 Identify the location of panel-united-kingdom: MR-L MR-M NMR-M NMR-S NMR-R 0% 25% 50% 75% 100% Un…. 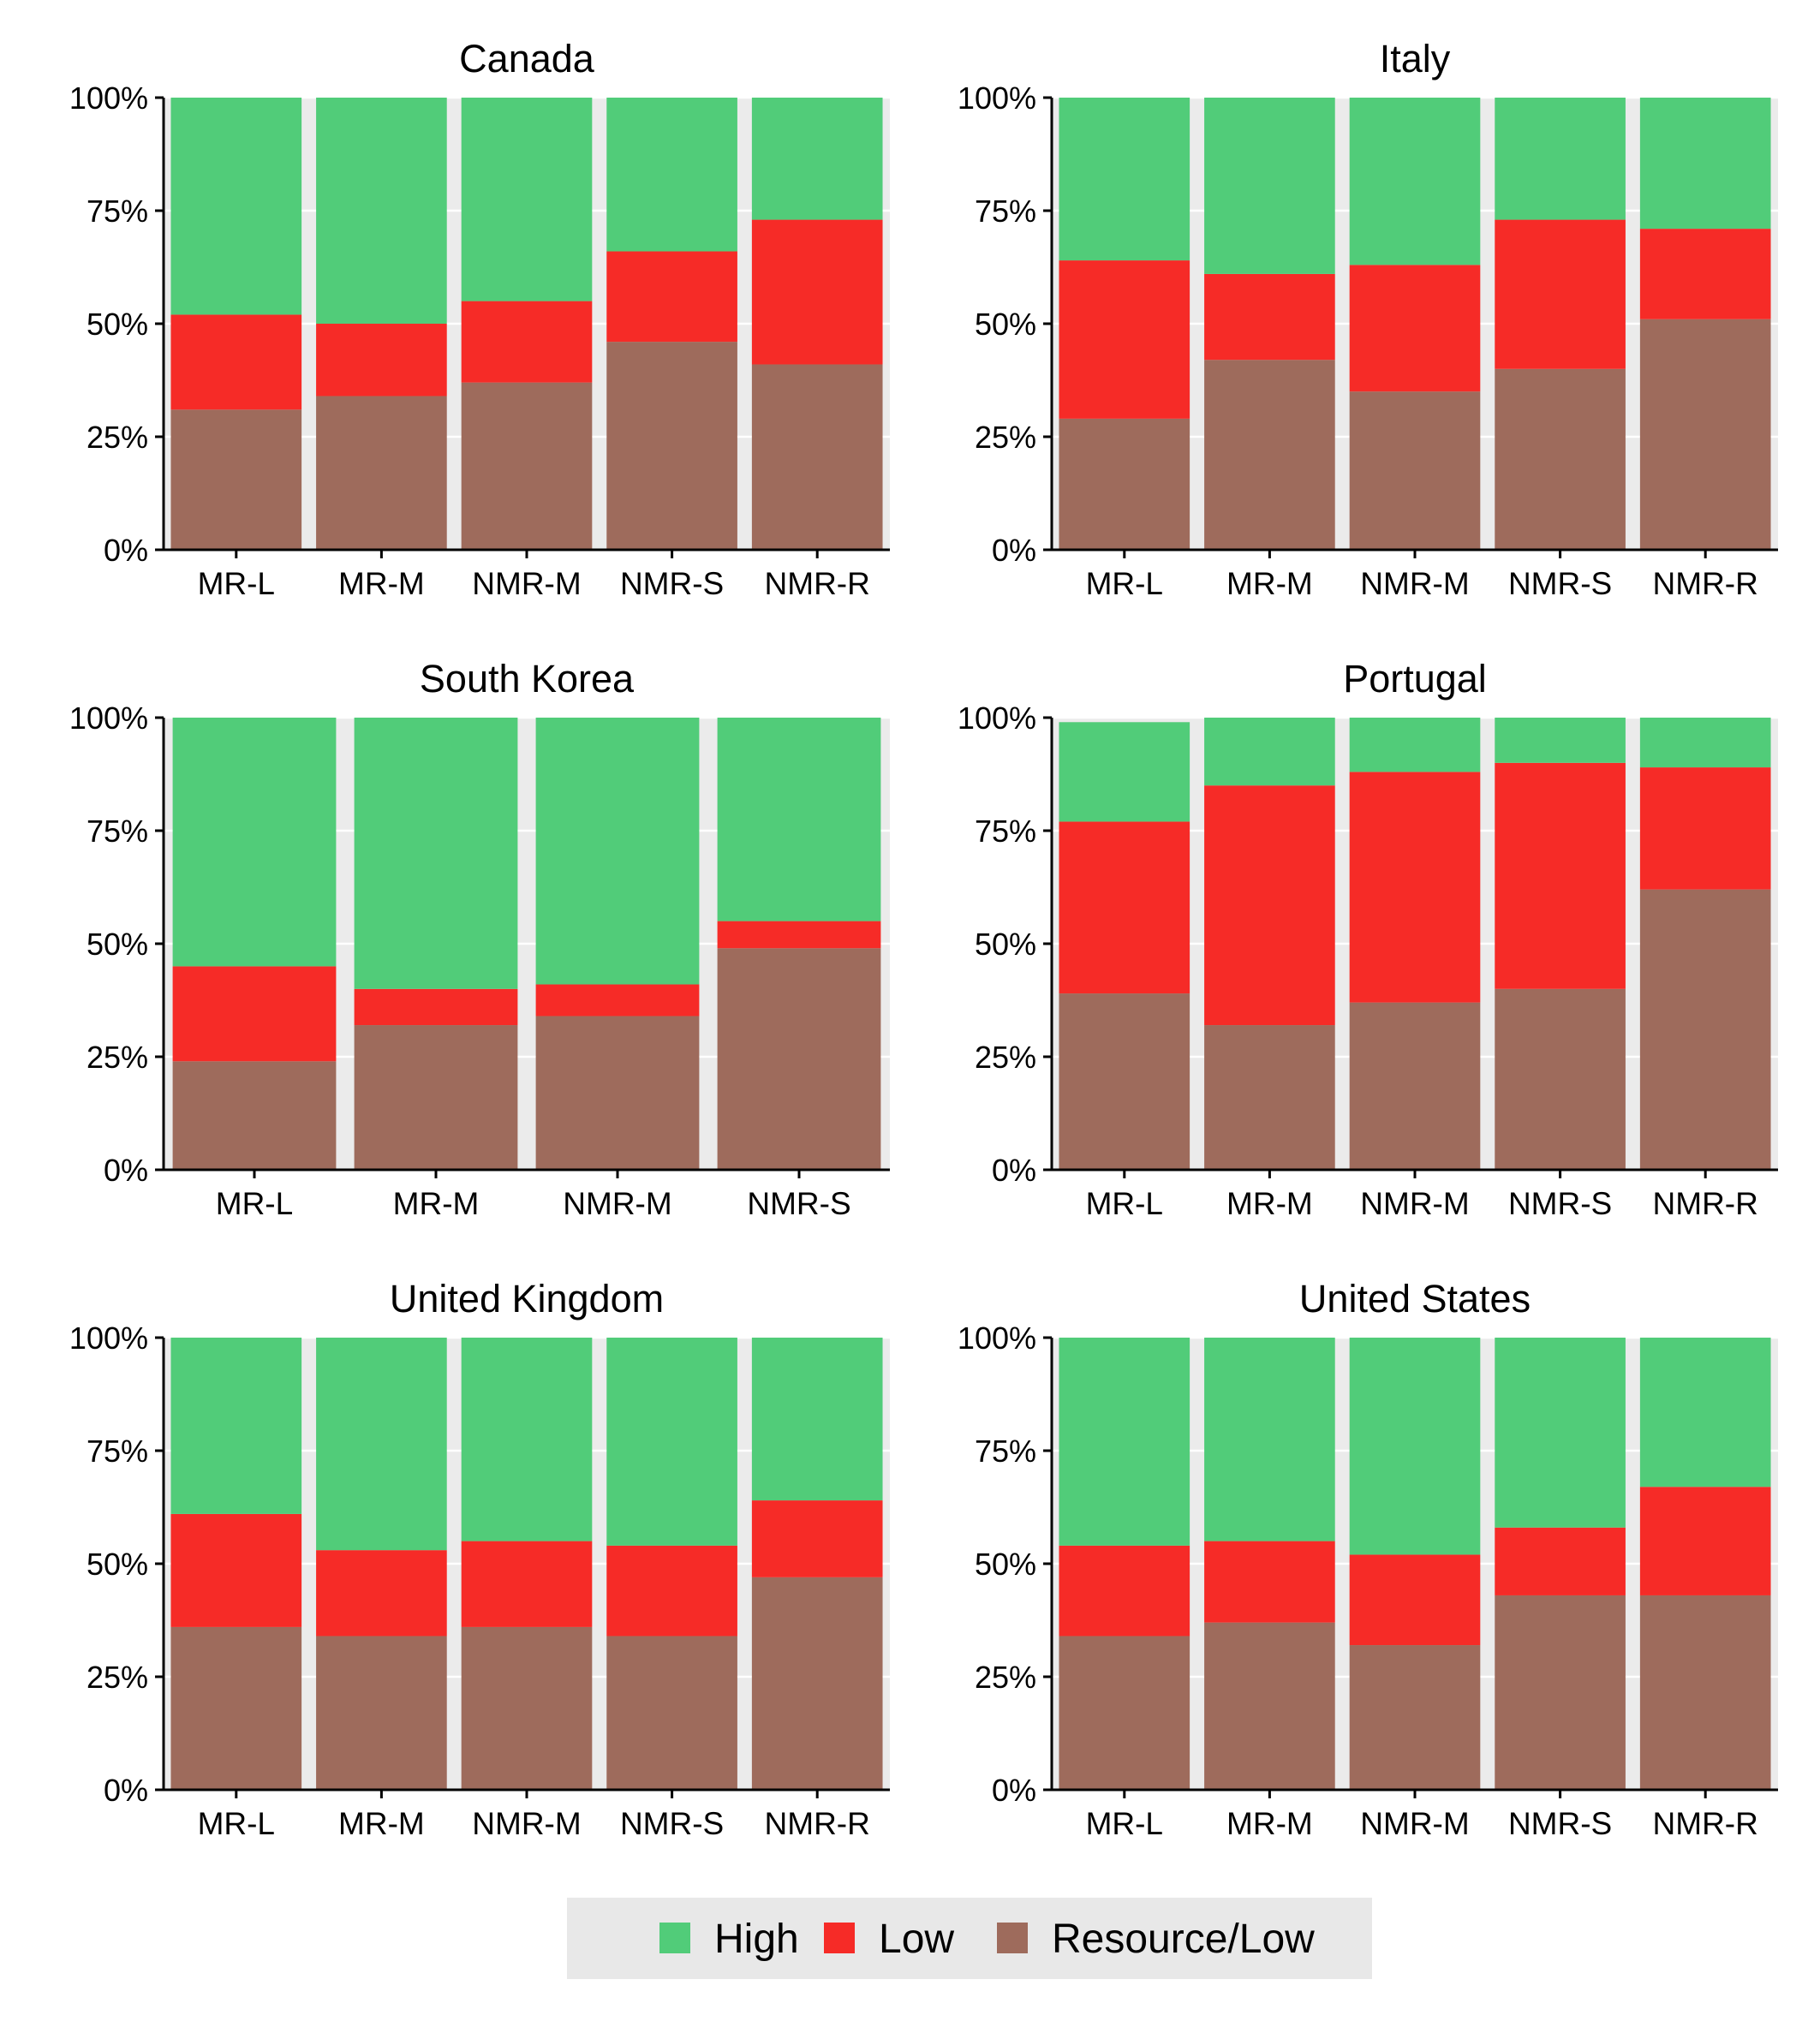
(480, 1559).